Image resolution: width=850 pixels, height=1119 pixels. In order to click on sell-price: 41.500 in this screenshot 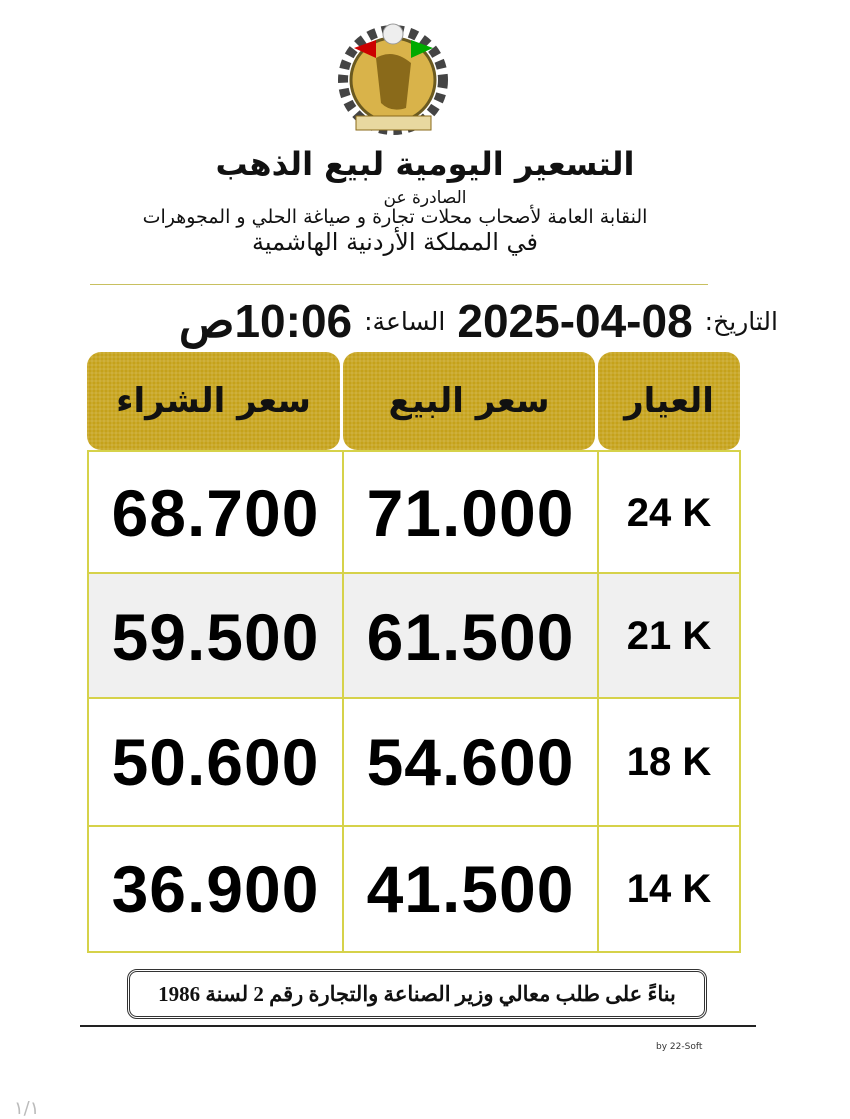, I will do `click(471, 889)`.